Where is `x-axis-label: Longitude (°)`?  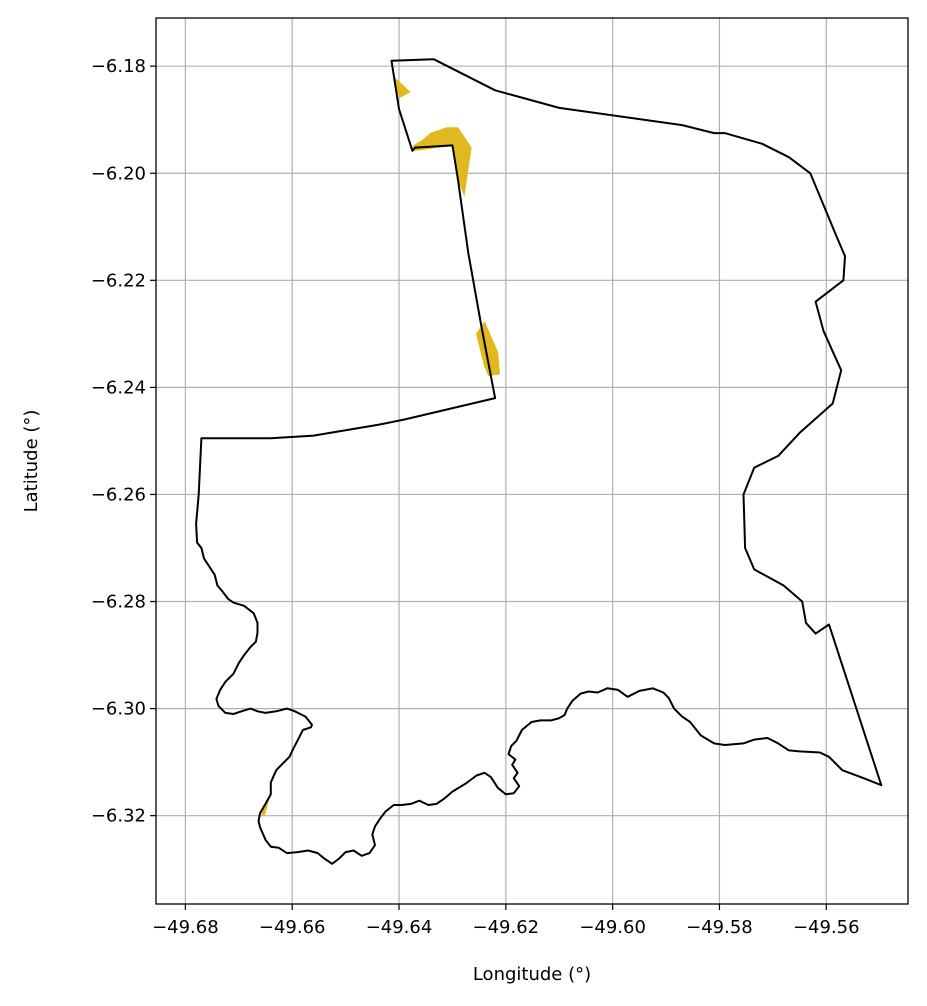 x-axis-label: Longitude (°) is located at coordinates (532, 974).